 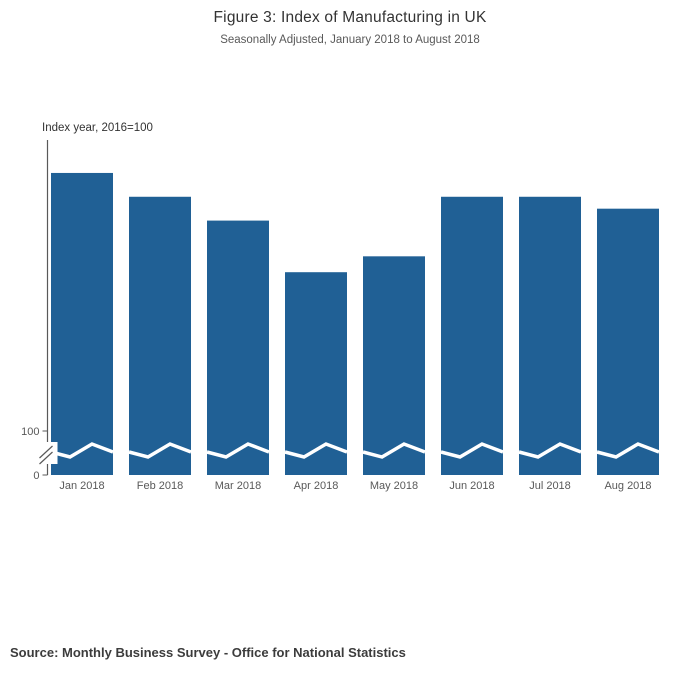 What do you see at coordinates (238, 486) in the screenshot?
I see `x-tick-label: Mar 2018` at bounding box center [238, 486].